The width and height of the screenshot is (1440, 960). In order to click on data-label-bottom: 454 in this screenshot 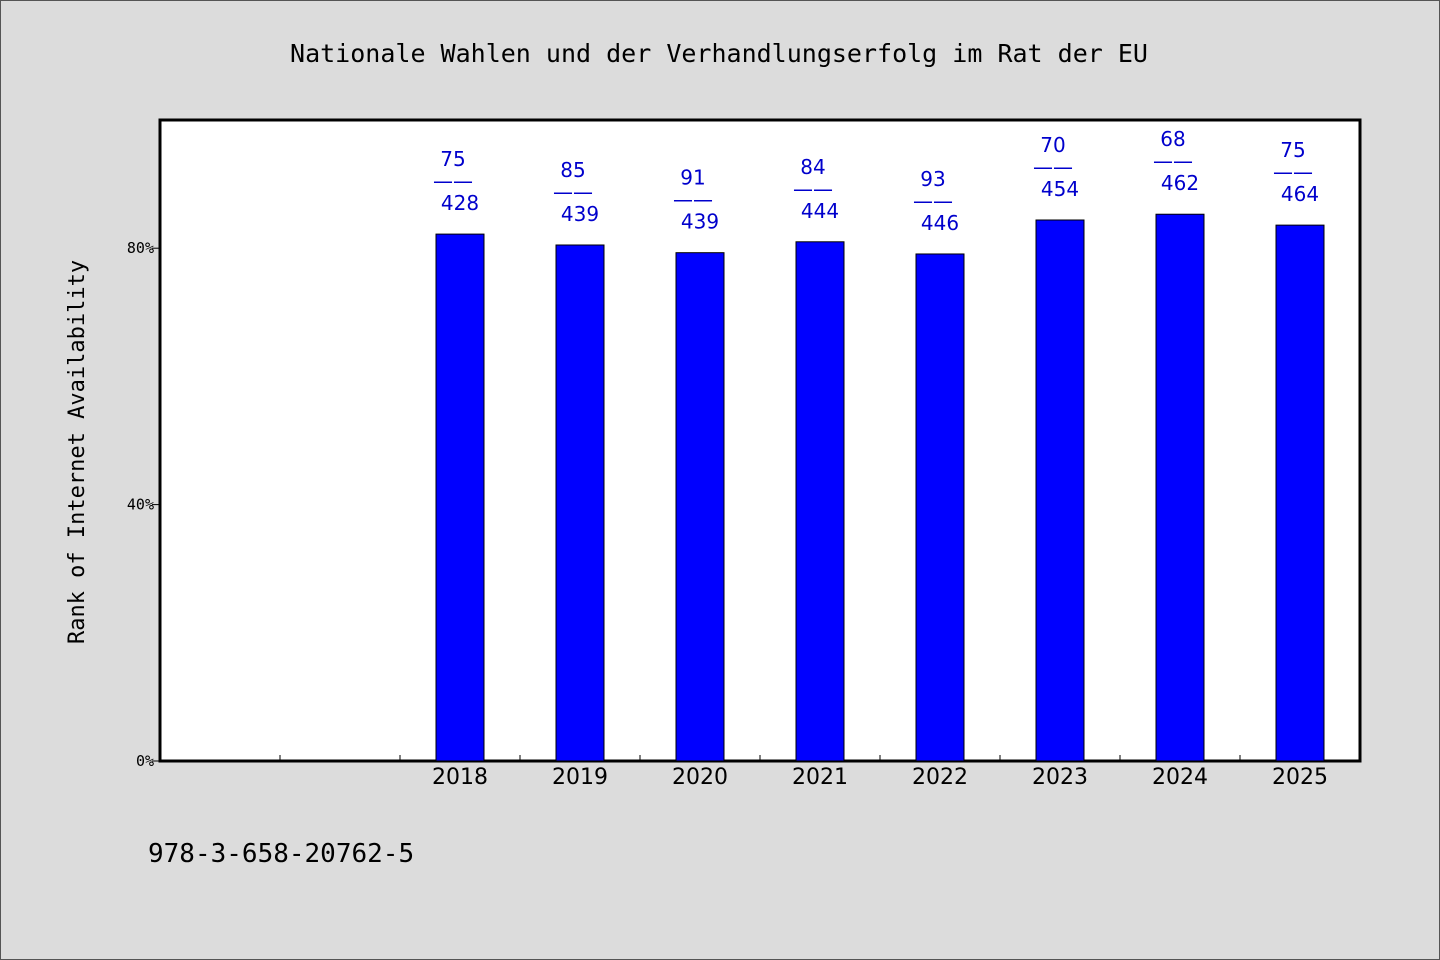, I will do `click(1060, 189)`.